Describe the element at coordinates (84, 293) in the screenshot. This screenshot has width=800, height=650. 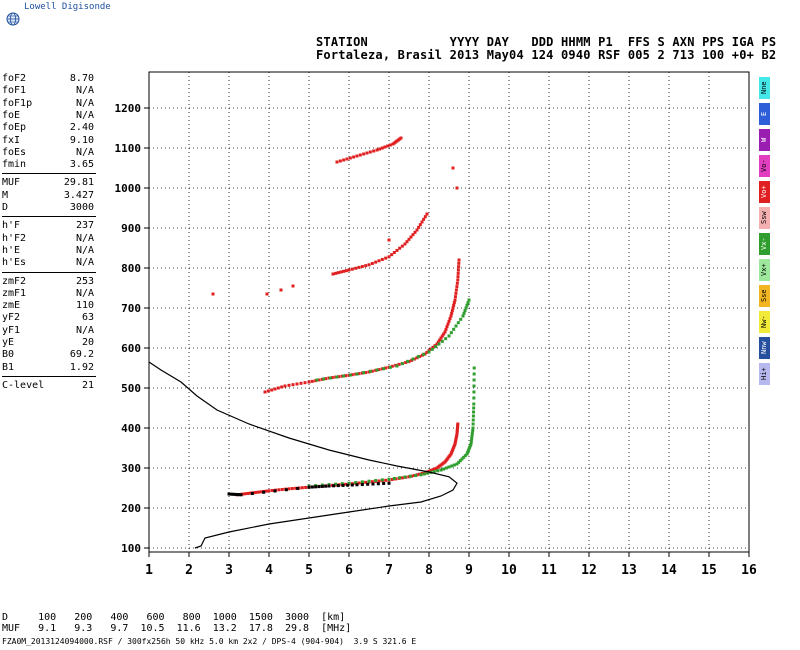
I see `param-value: N/A` at that location.